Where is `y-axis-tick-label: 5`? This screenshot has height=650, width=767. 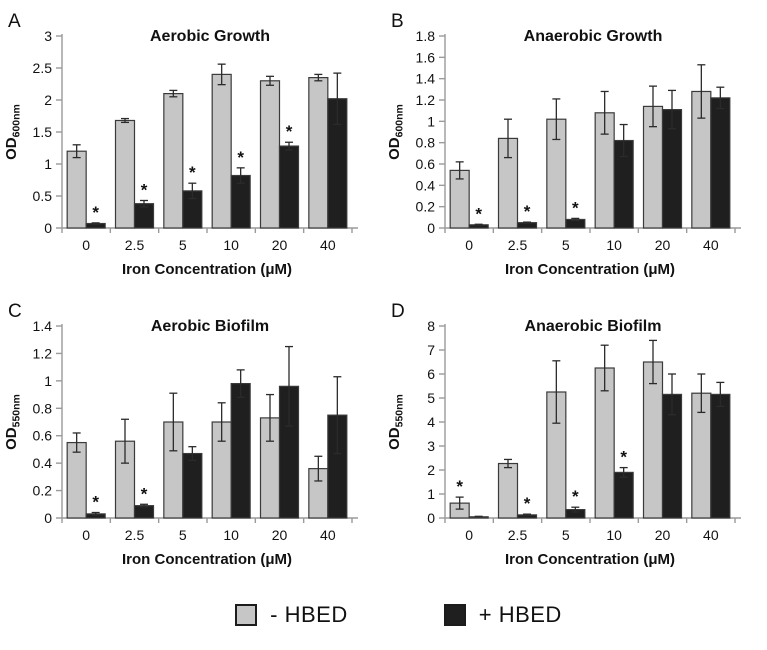
y-axis-tick-label: 5 is located at coordinates (431, 398).